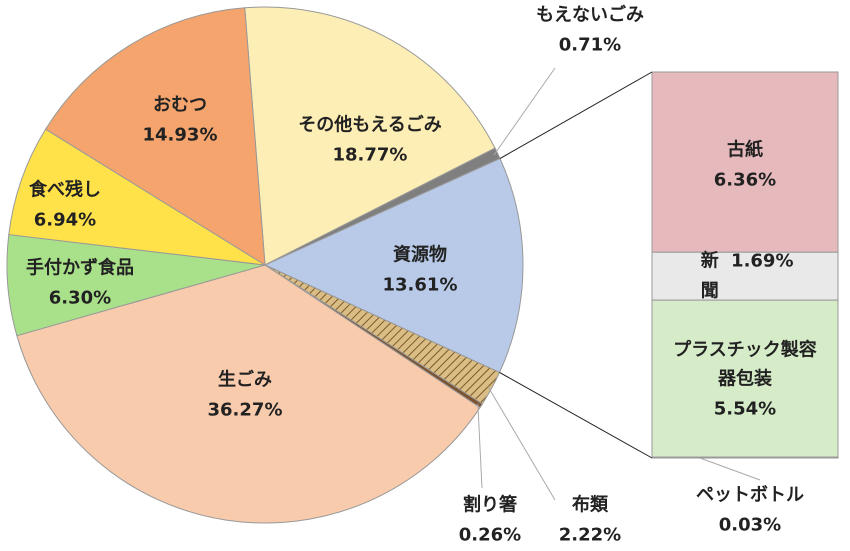  I want to click on label-text: 1.69%, so click(762, 261).